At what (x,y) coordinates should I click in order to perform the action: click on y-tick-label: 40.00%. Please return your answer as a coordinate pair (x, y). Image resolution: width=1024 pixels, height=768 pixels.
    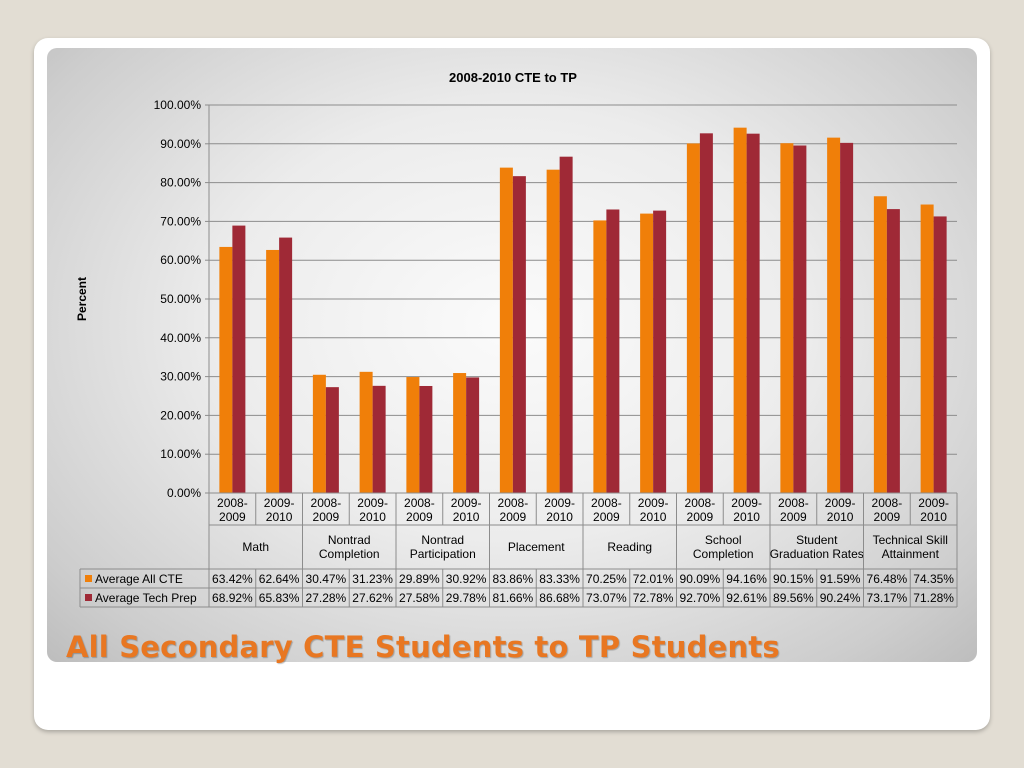
    Looking at the image, I should click on (180, 338).